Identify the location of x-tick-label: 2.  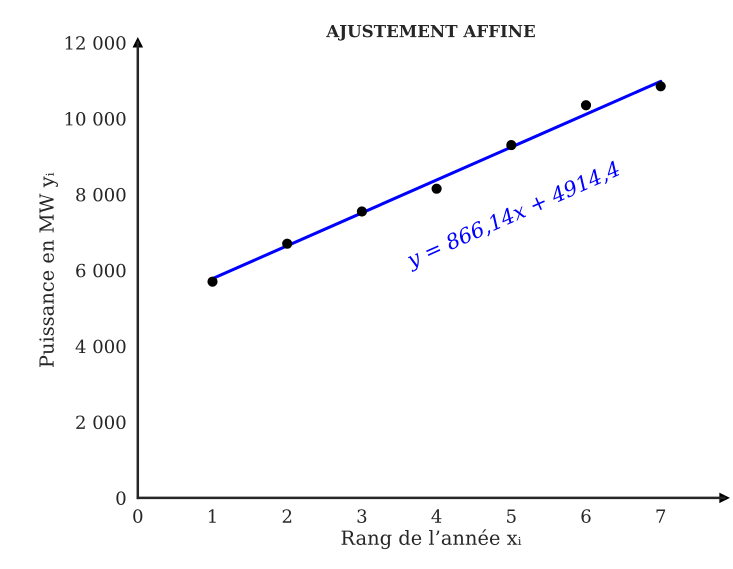
(287, 516).